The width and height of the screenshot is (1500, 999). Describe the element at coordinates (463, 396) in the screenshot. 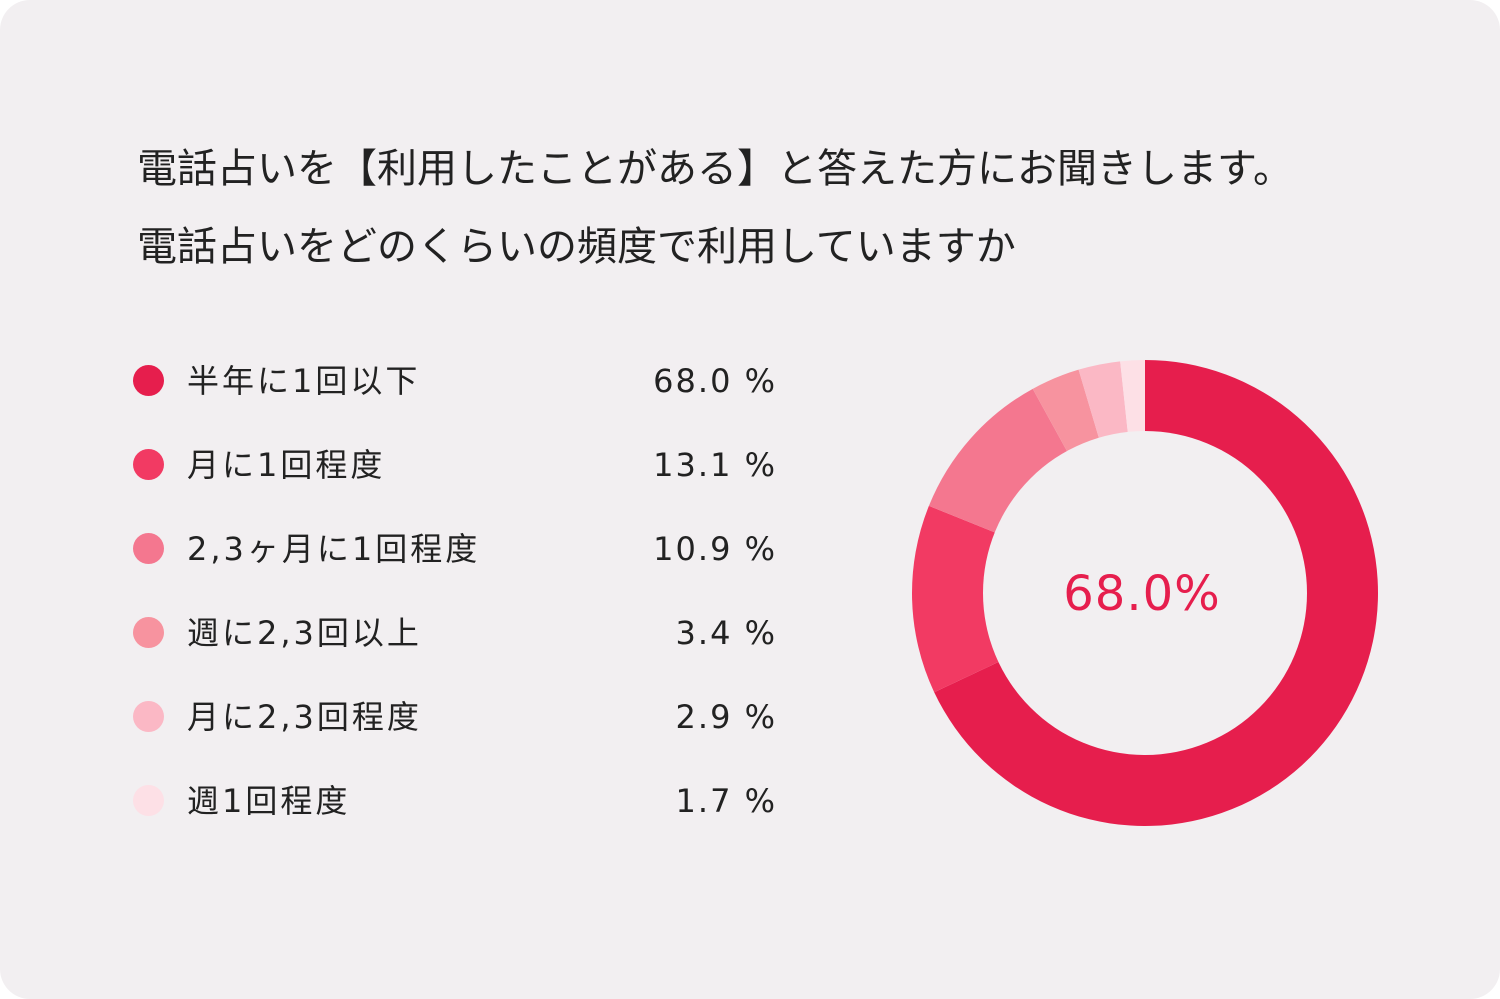

I see `legend-item: 半年に1回以下 68.0 %` at that location.